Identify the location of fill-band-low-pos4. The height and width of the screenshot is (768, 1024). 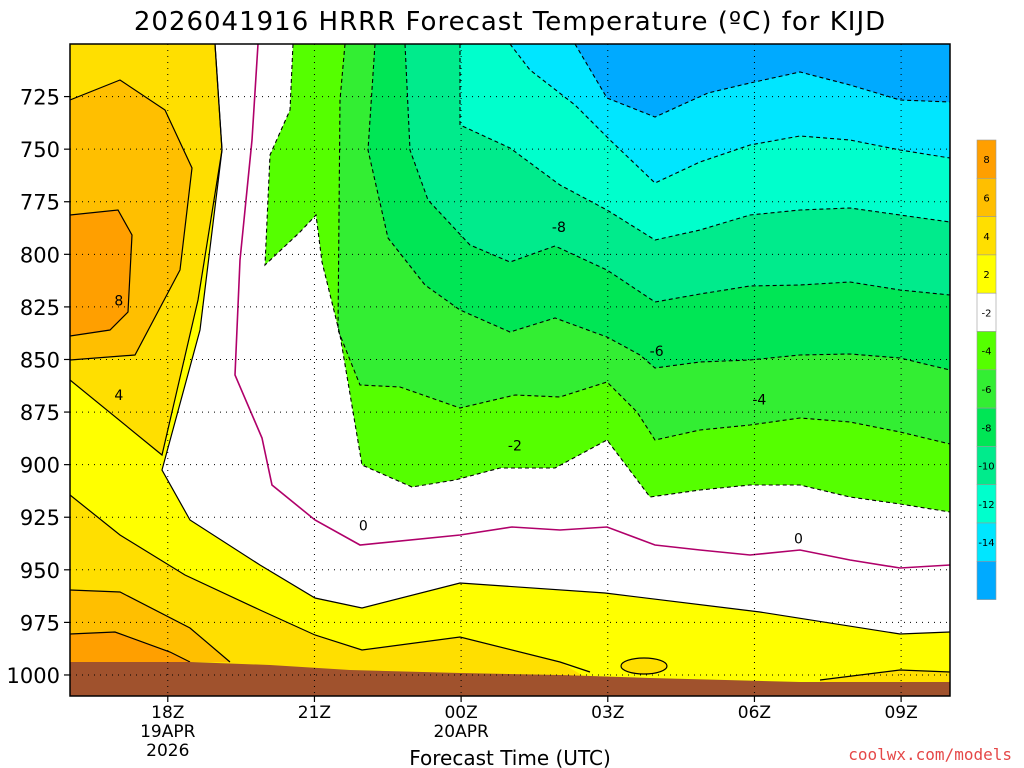
(330, 587).